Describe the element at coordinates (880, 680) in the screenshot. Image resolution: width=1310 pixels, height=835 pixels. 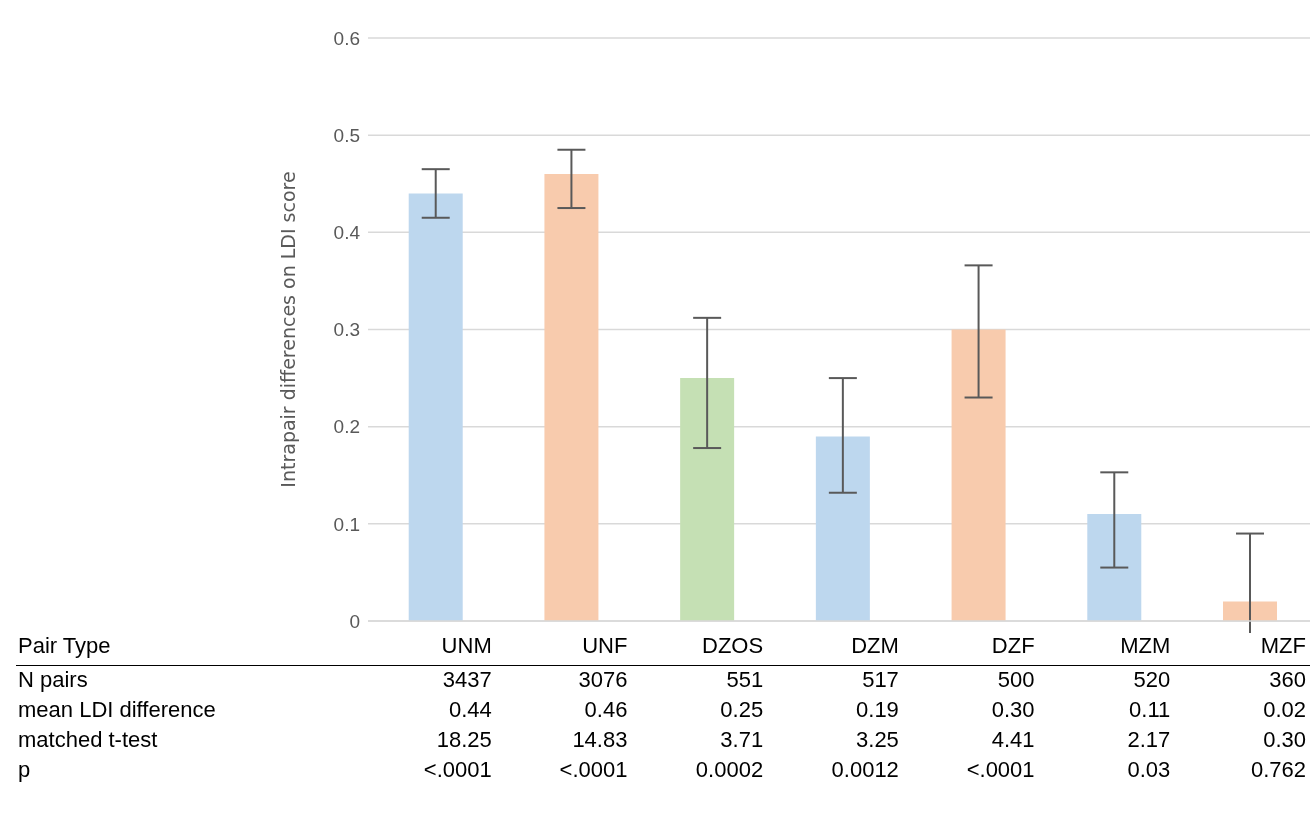
I see `text: 517` at that location.